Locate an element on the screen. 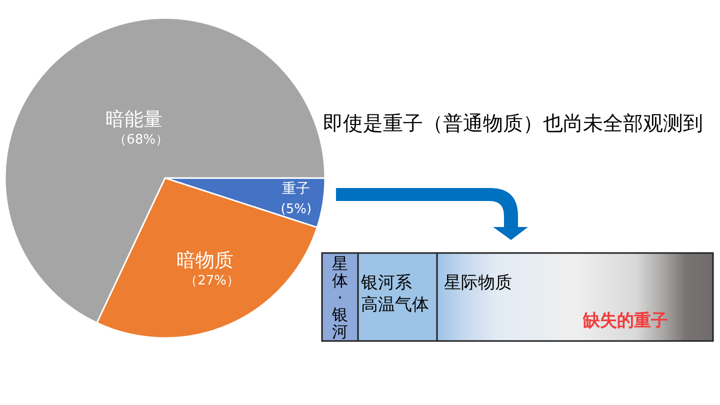  slice-label: 重子 is located at coordinates (296, 188).